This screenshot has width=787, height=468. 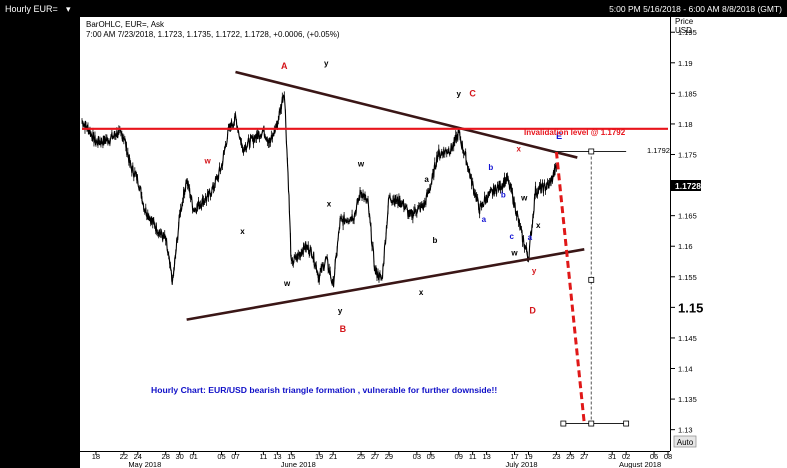 What do you see at coordinates (406, 114) in the screenshot?
I see `triangle-upper-line` at bounding box center [406, 114].